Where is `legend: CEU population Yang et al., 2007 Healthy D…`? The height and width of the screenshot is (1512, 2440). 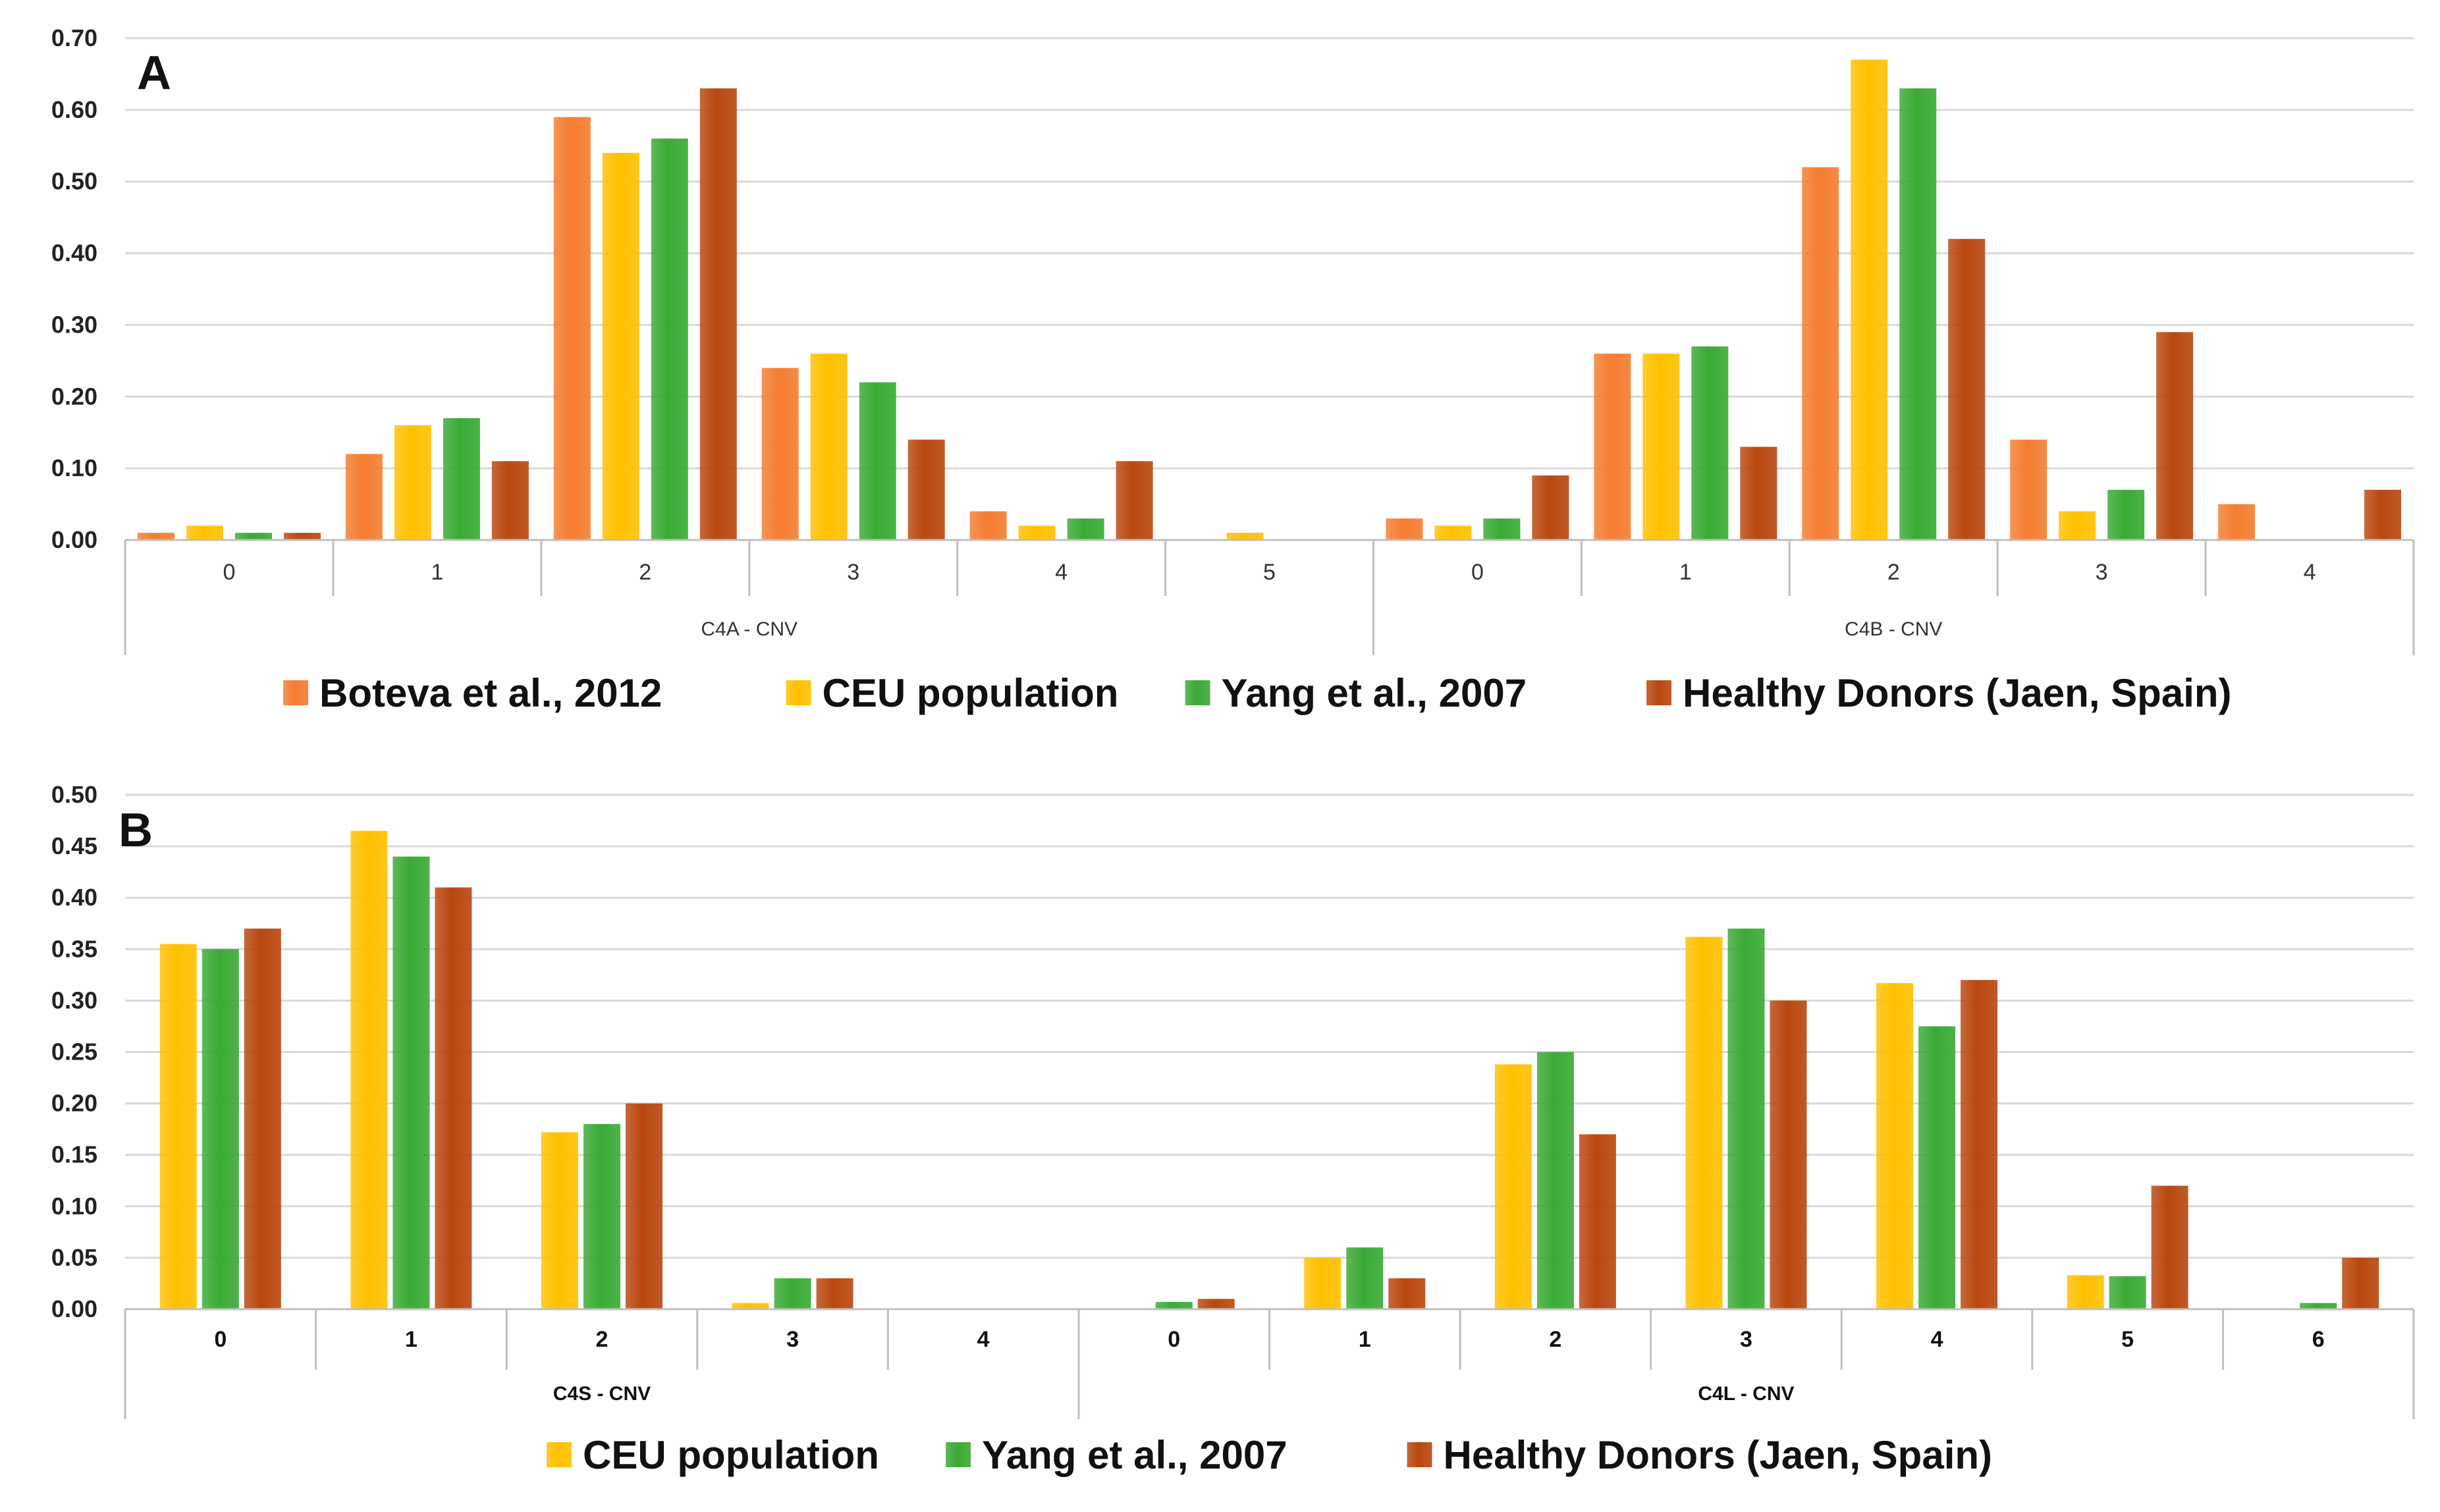 legend: CEU population Yang et al., 2007 Healthy D… is located at coordinates (1269, 1455).